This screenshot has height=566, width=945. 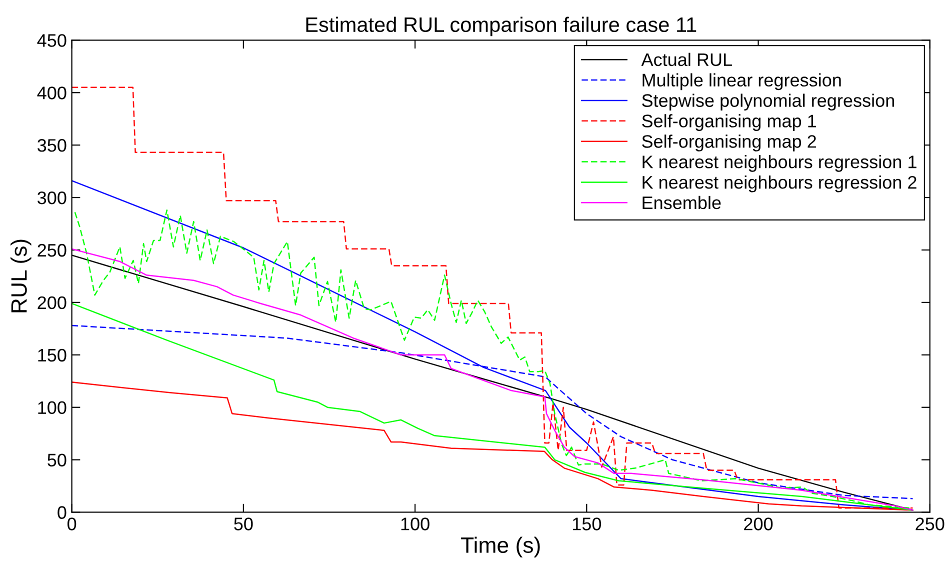 I want to click on y-tick-label: 300, so click(x=52, y=197).